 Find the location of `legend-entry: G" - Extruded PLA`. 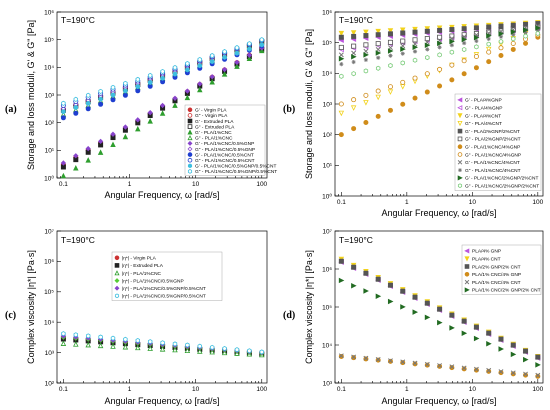

legend-entry: G" - Extruded PLA is located at coordinates (215, 127).